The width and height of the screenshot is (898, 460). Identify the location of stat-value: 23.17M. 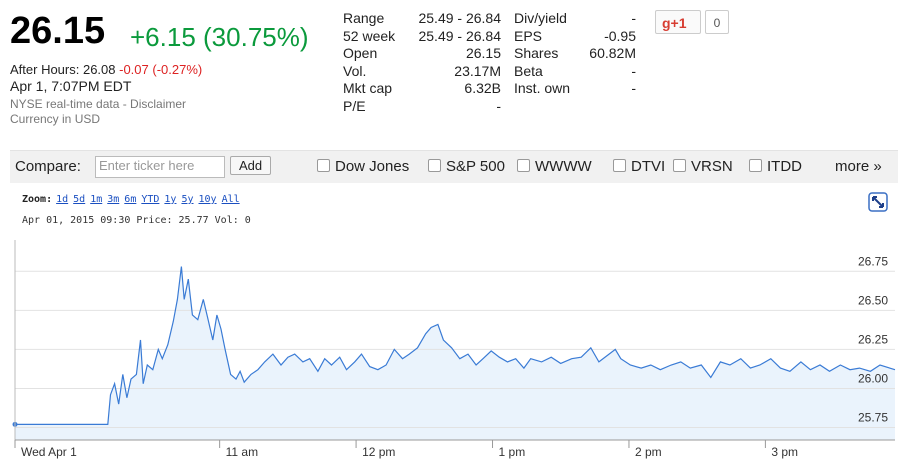
(477, 70).